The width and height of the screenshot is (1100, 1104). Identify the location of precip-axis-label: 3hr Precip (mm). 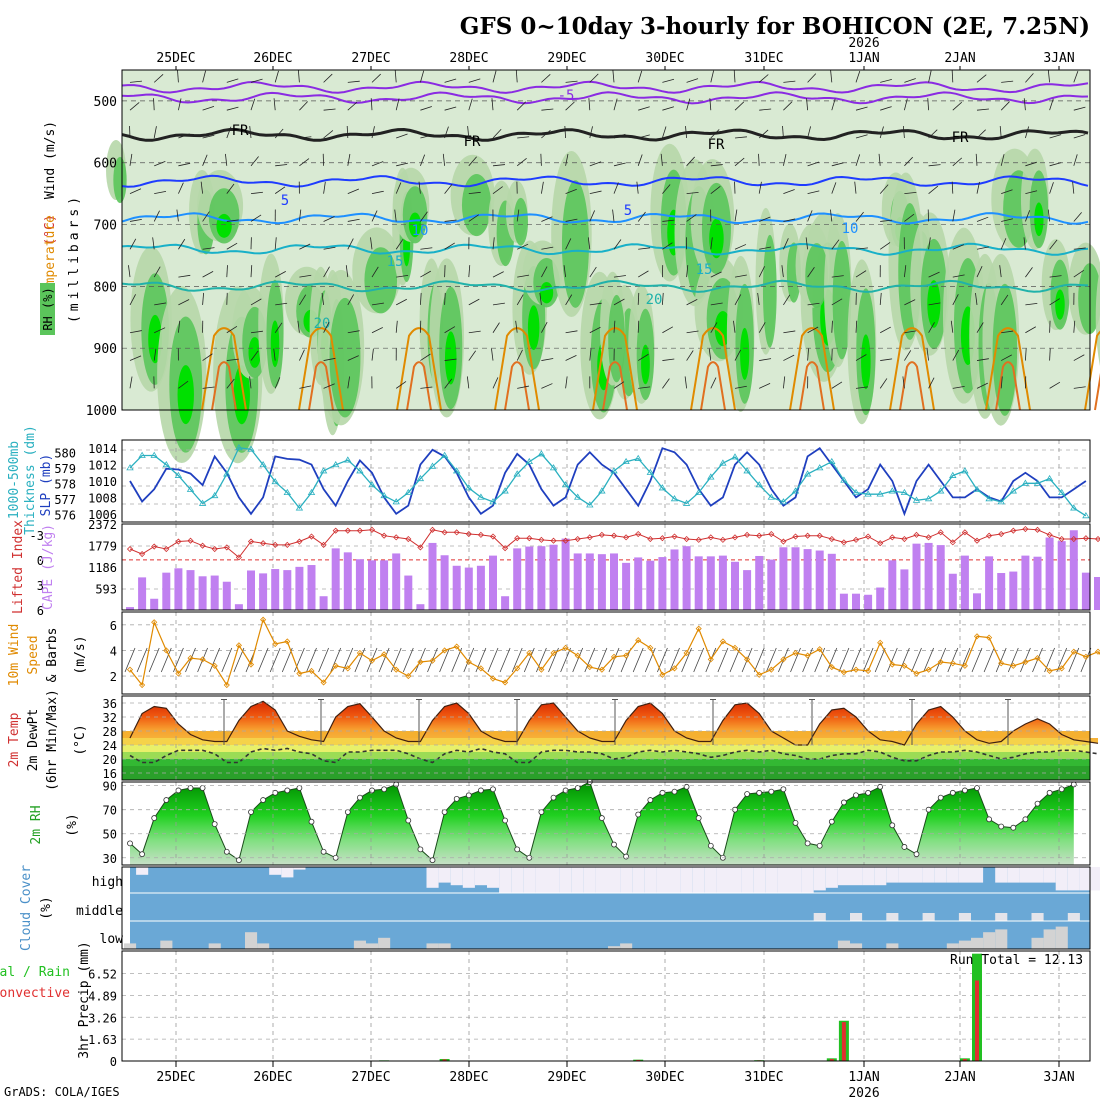
(84, 999).